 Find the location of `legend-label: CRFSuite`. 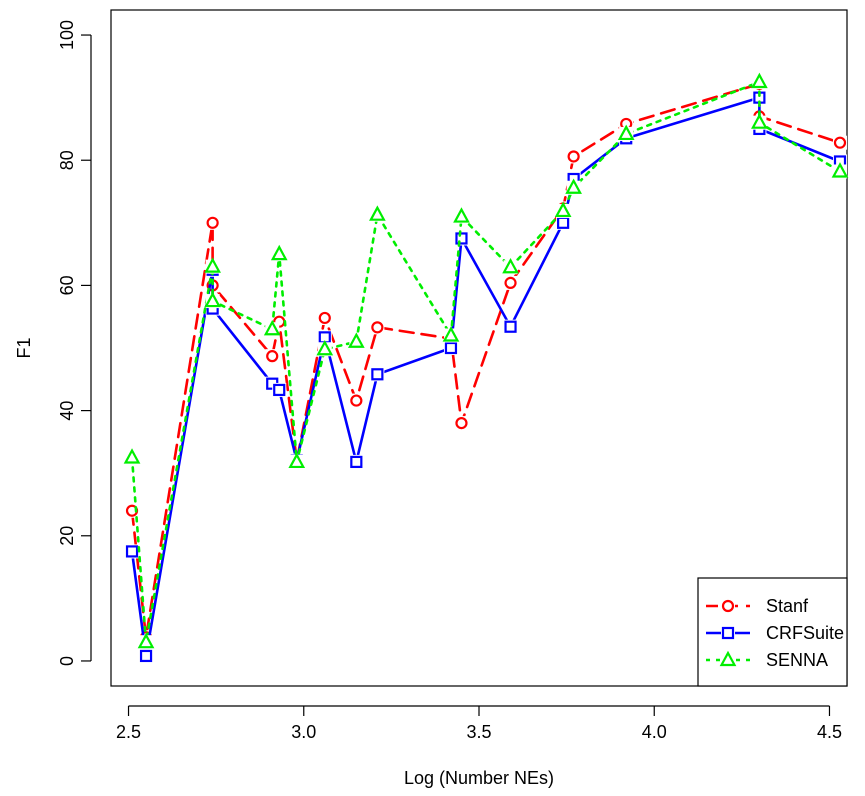

legend-label: CRFSuite is located at coordinates (805, 633).